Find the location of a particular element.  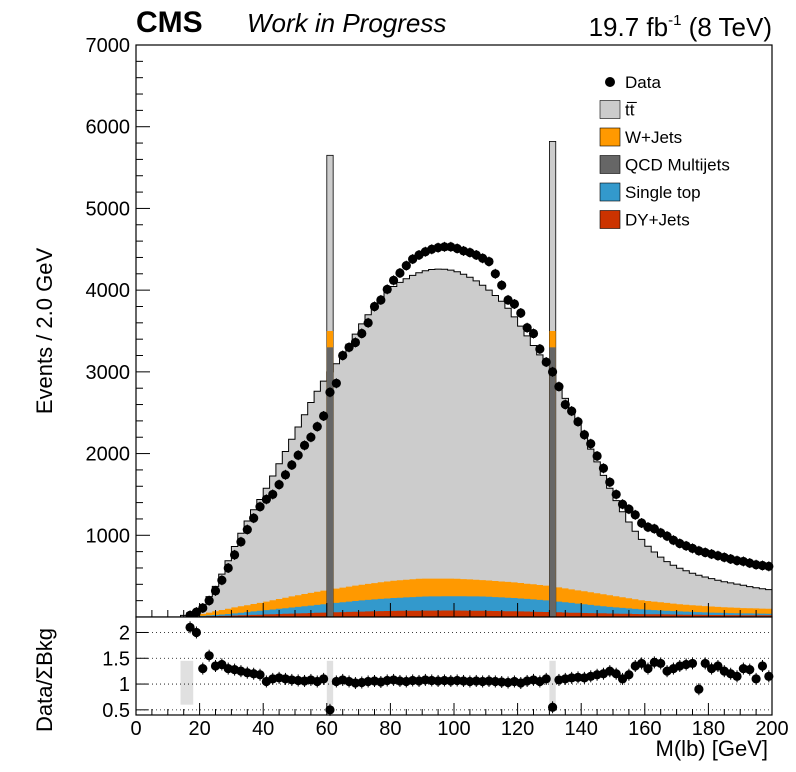

x-tick-label: 20 is located at coordinates (199, 729).